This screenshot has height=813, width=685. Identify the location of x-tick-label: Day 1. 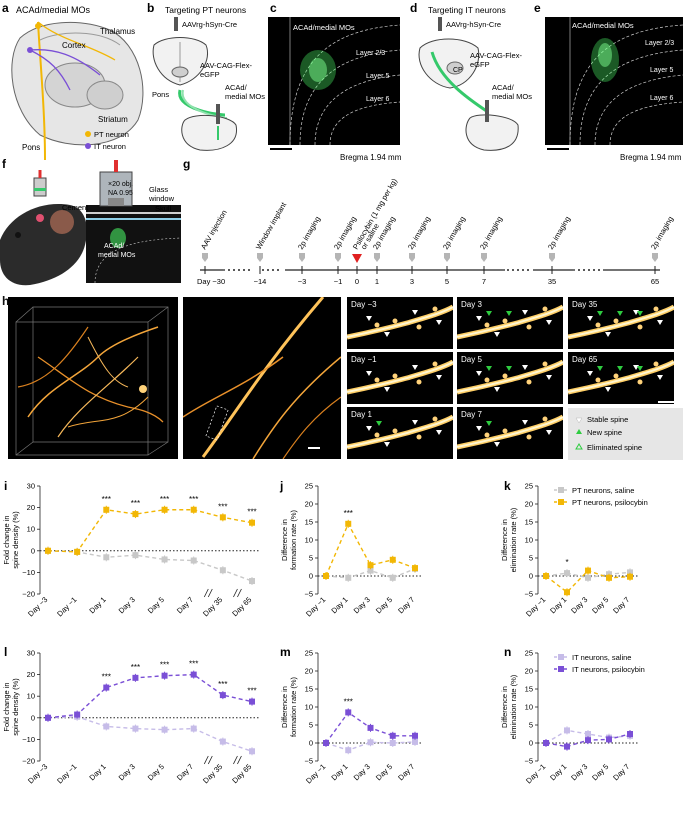
(558, 772).